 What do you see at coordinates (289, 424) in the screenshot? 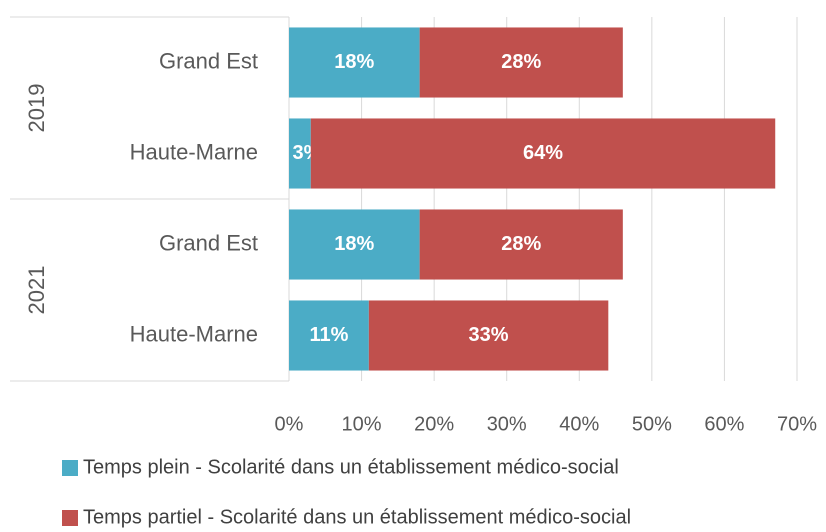
I see `x-tick-label: 0%` at bounding box center [289, 424].